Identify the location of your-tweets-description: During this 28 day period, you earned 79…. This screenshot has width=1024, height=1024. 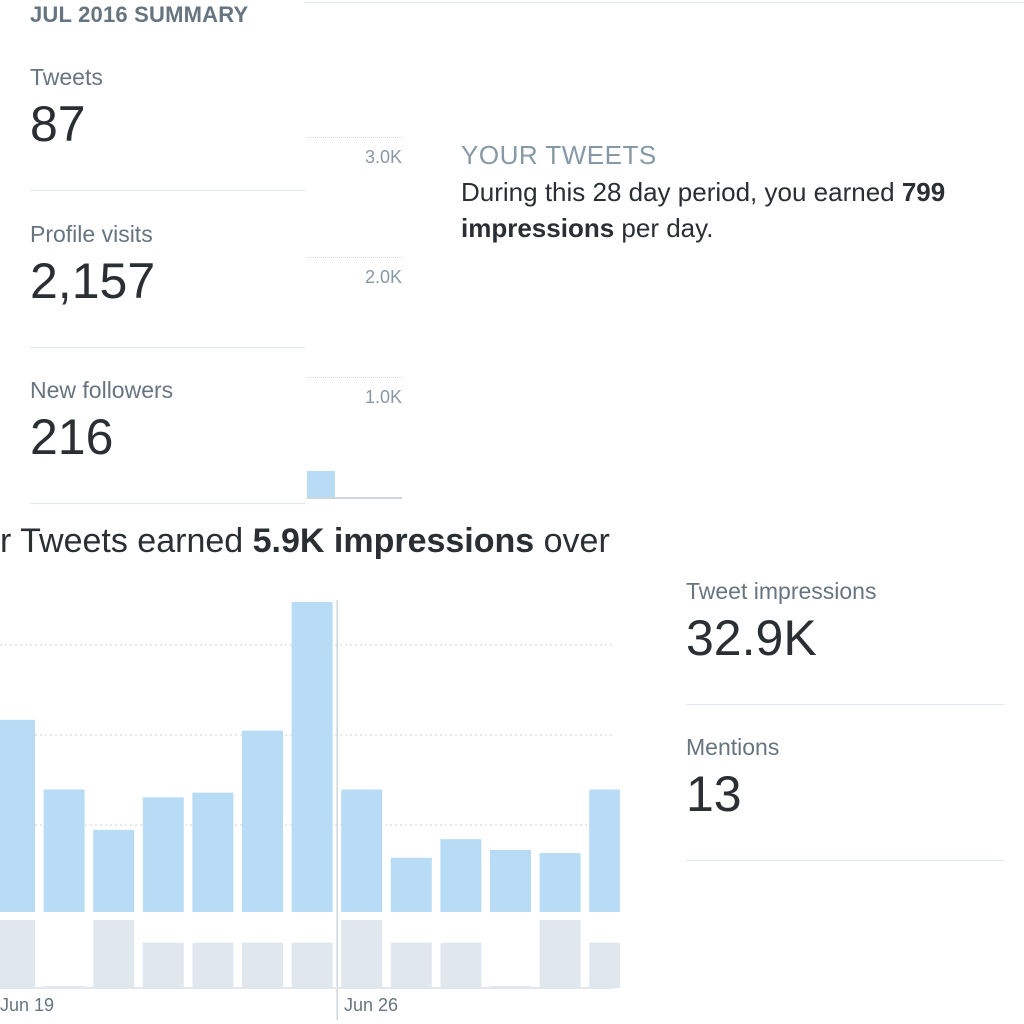
(741, 210).